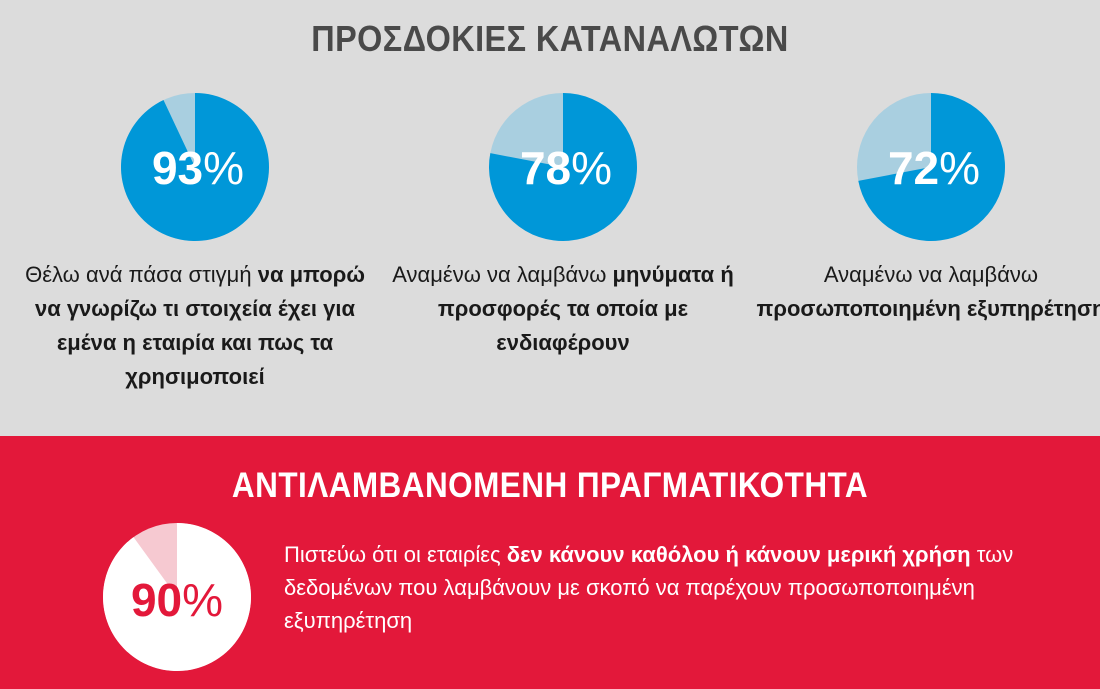  I want to click on text-run: Θέλω ανά πάσα στιγμή, so click(141, 274).